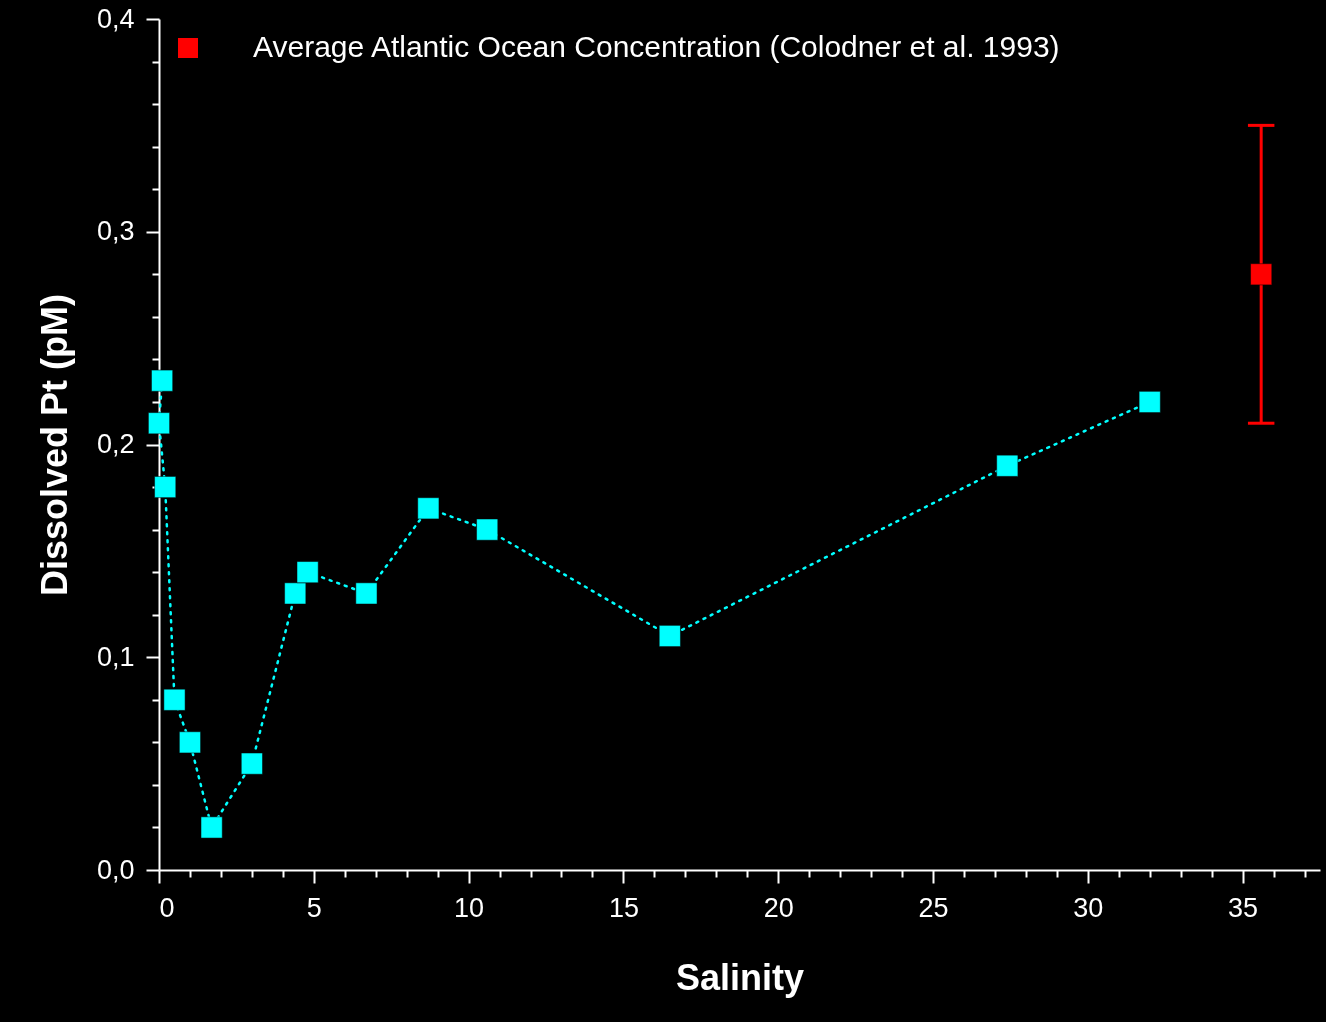  Describe the element at coordinates (167, 907) in the screenshot. I see `x-tick-label: 0` at that location.